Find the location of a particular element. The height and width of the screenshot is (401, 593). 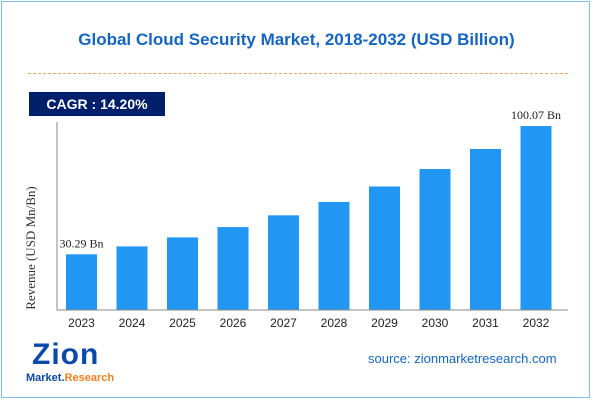

x-tick-2027: 2027 is located at coordinates (283, 323).